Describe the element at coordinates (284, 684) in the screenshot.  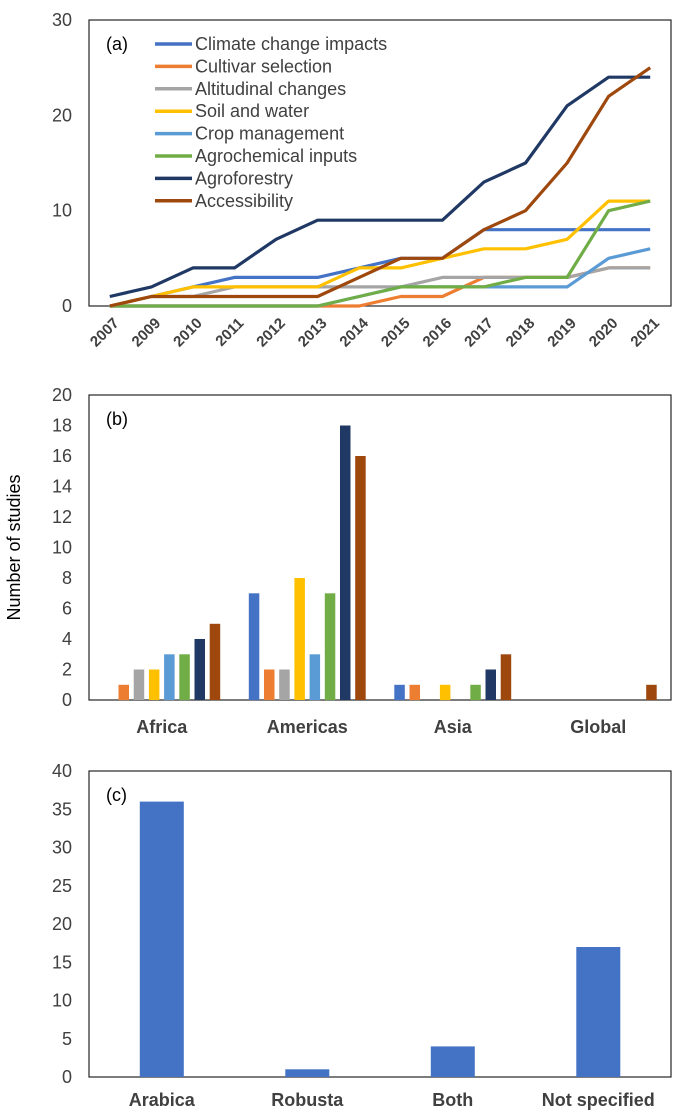
I see `bar-americas-s2` at that location.